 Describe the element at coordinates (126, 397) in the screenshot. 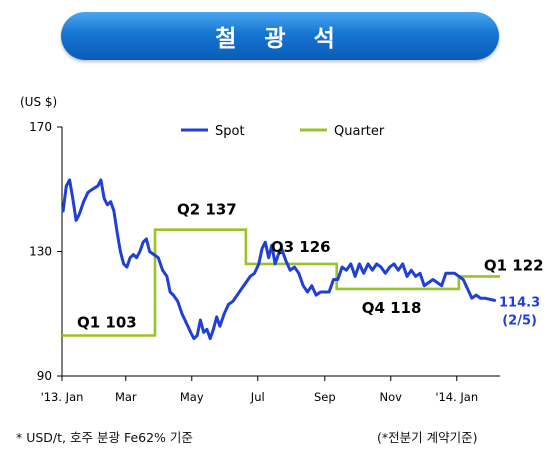

I see `x-tick-label: Mar` at that location.